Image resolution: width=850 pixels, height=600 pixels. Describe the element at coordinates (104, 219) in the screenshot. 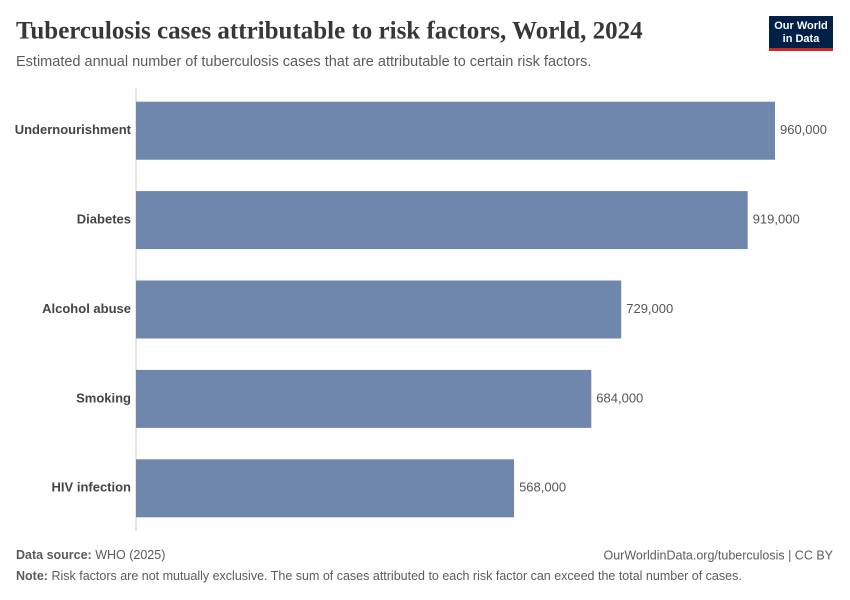

I see `y-tick-label: Diabetes` at that location.